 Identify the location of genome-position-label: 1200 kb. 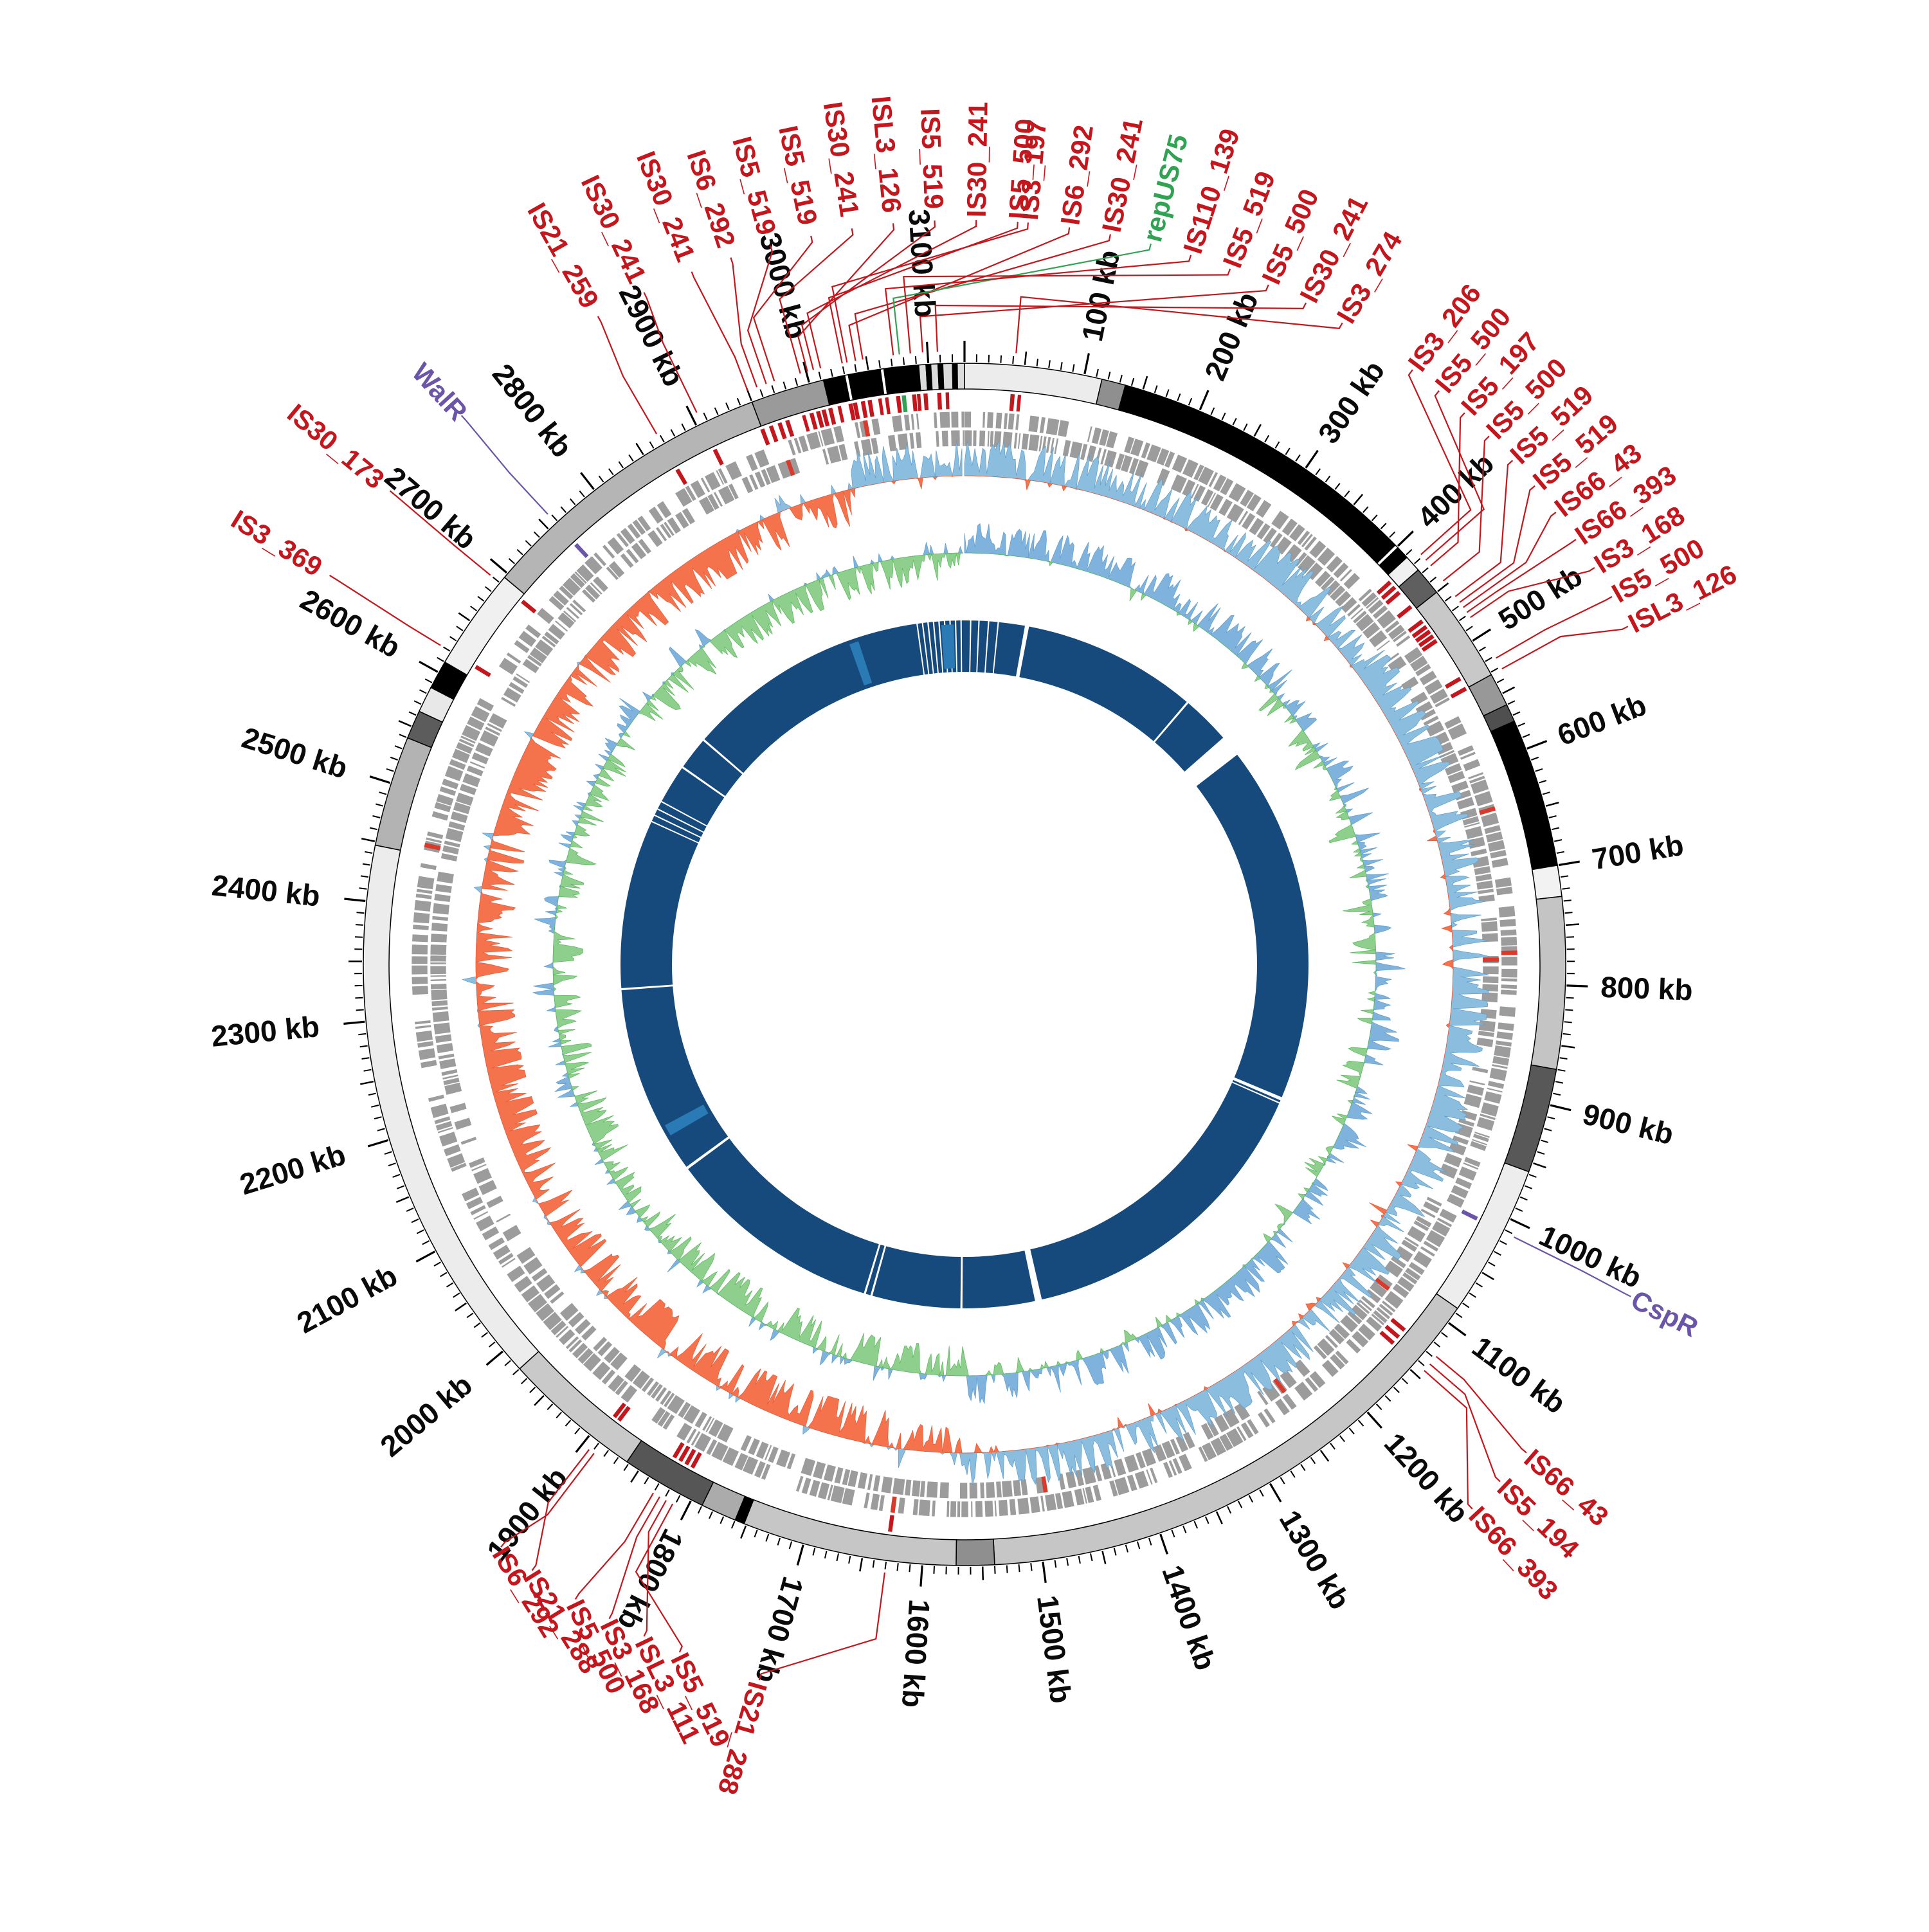
(1427, 1478).